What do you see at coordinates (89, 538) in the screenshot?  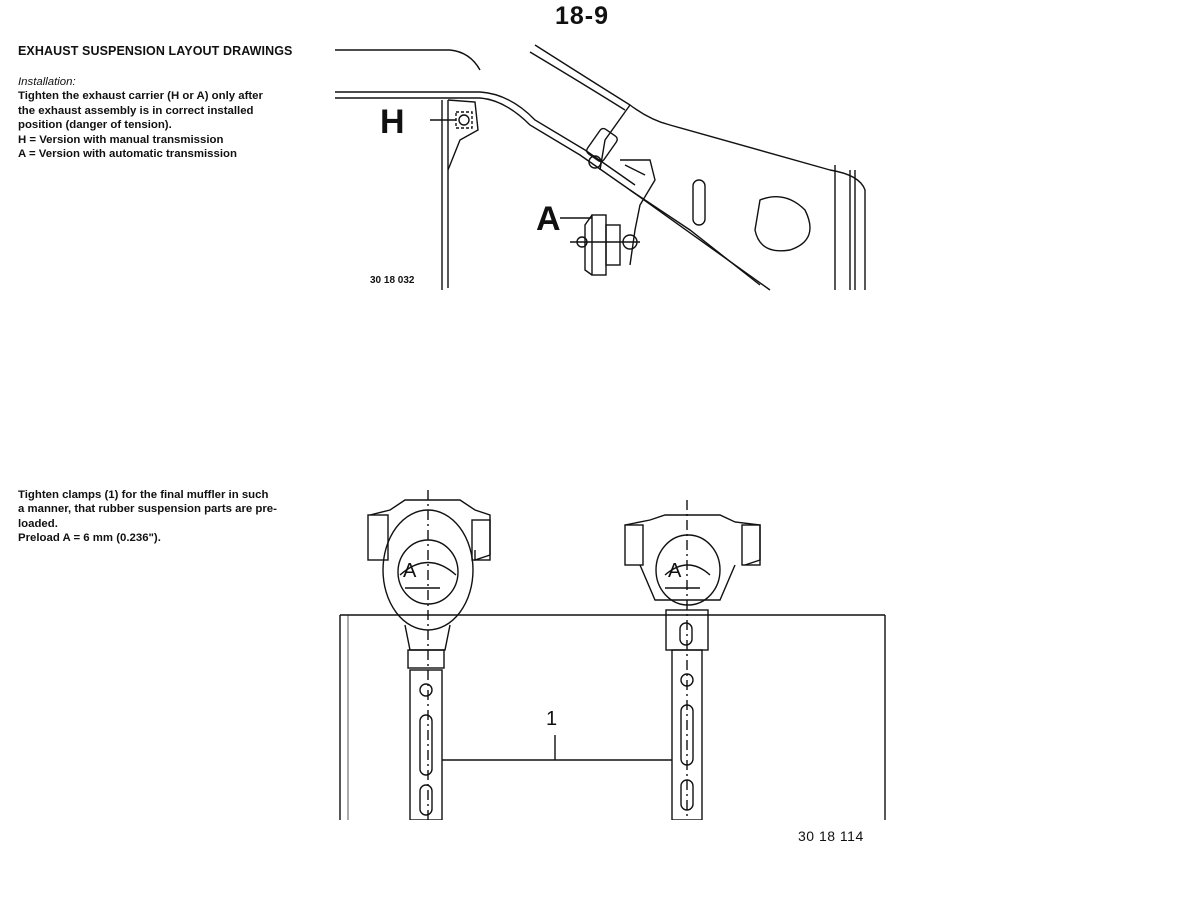 I see `clamp-line: Preload A = 6 mm (0.236").` at bounding box center [89, 538].